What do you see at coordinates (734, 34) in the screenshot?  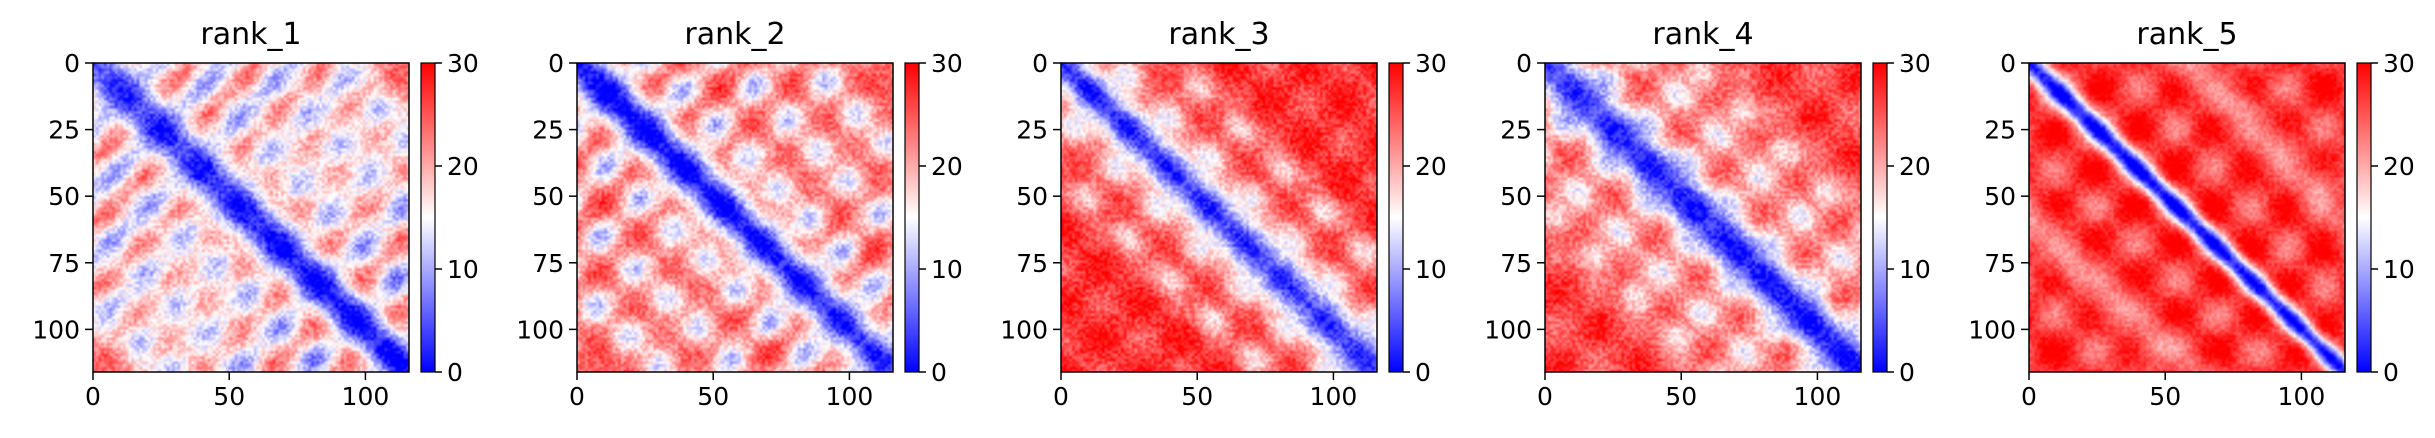 I see `panel-title: rank_2` at bounding box center [734, 34].